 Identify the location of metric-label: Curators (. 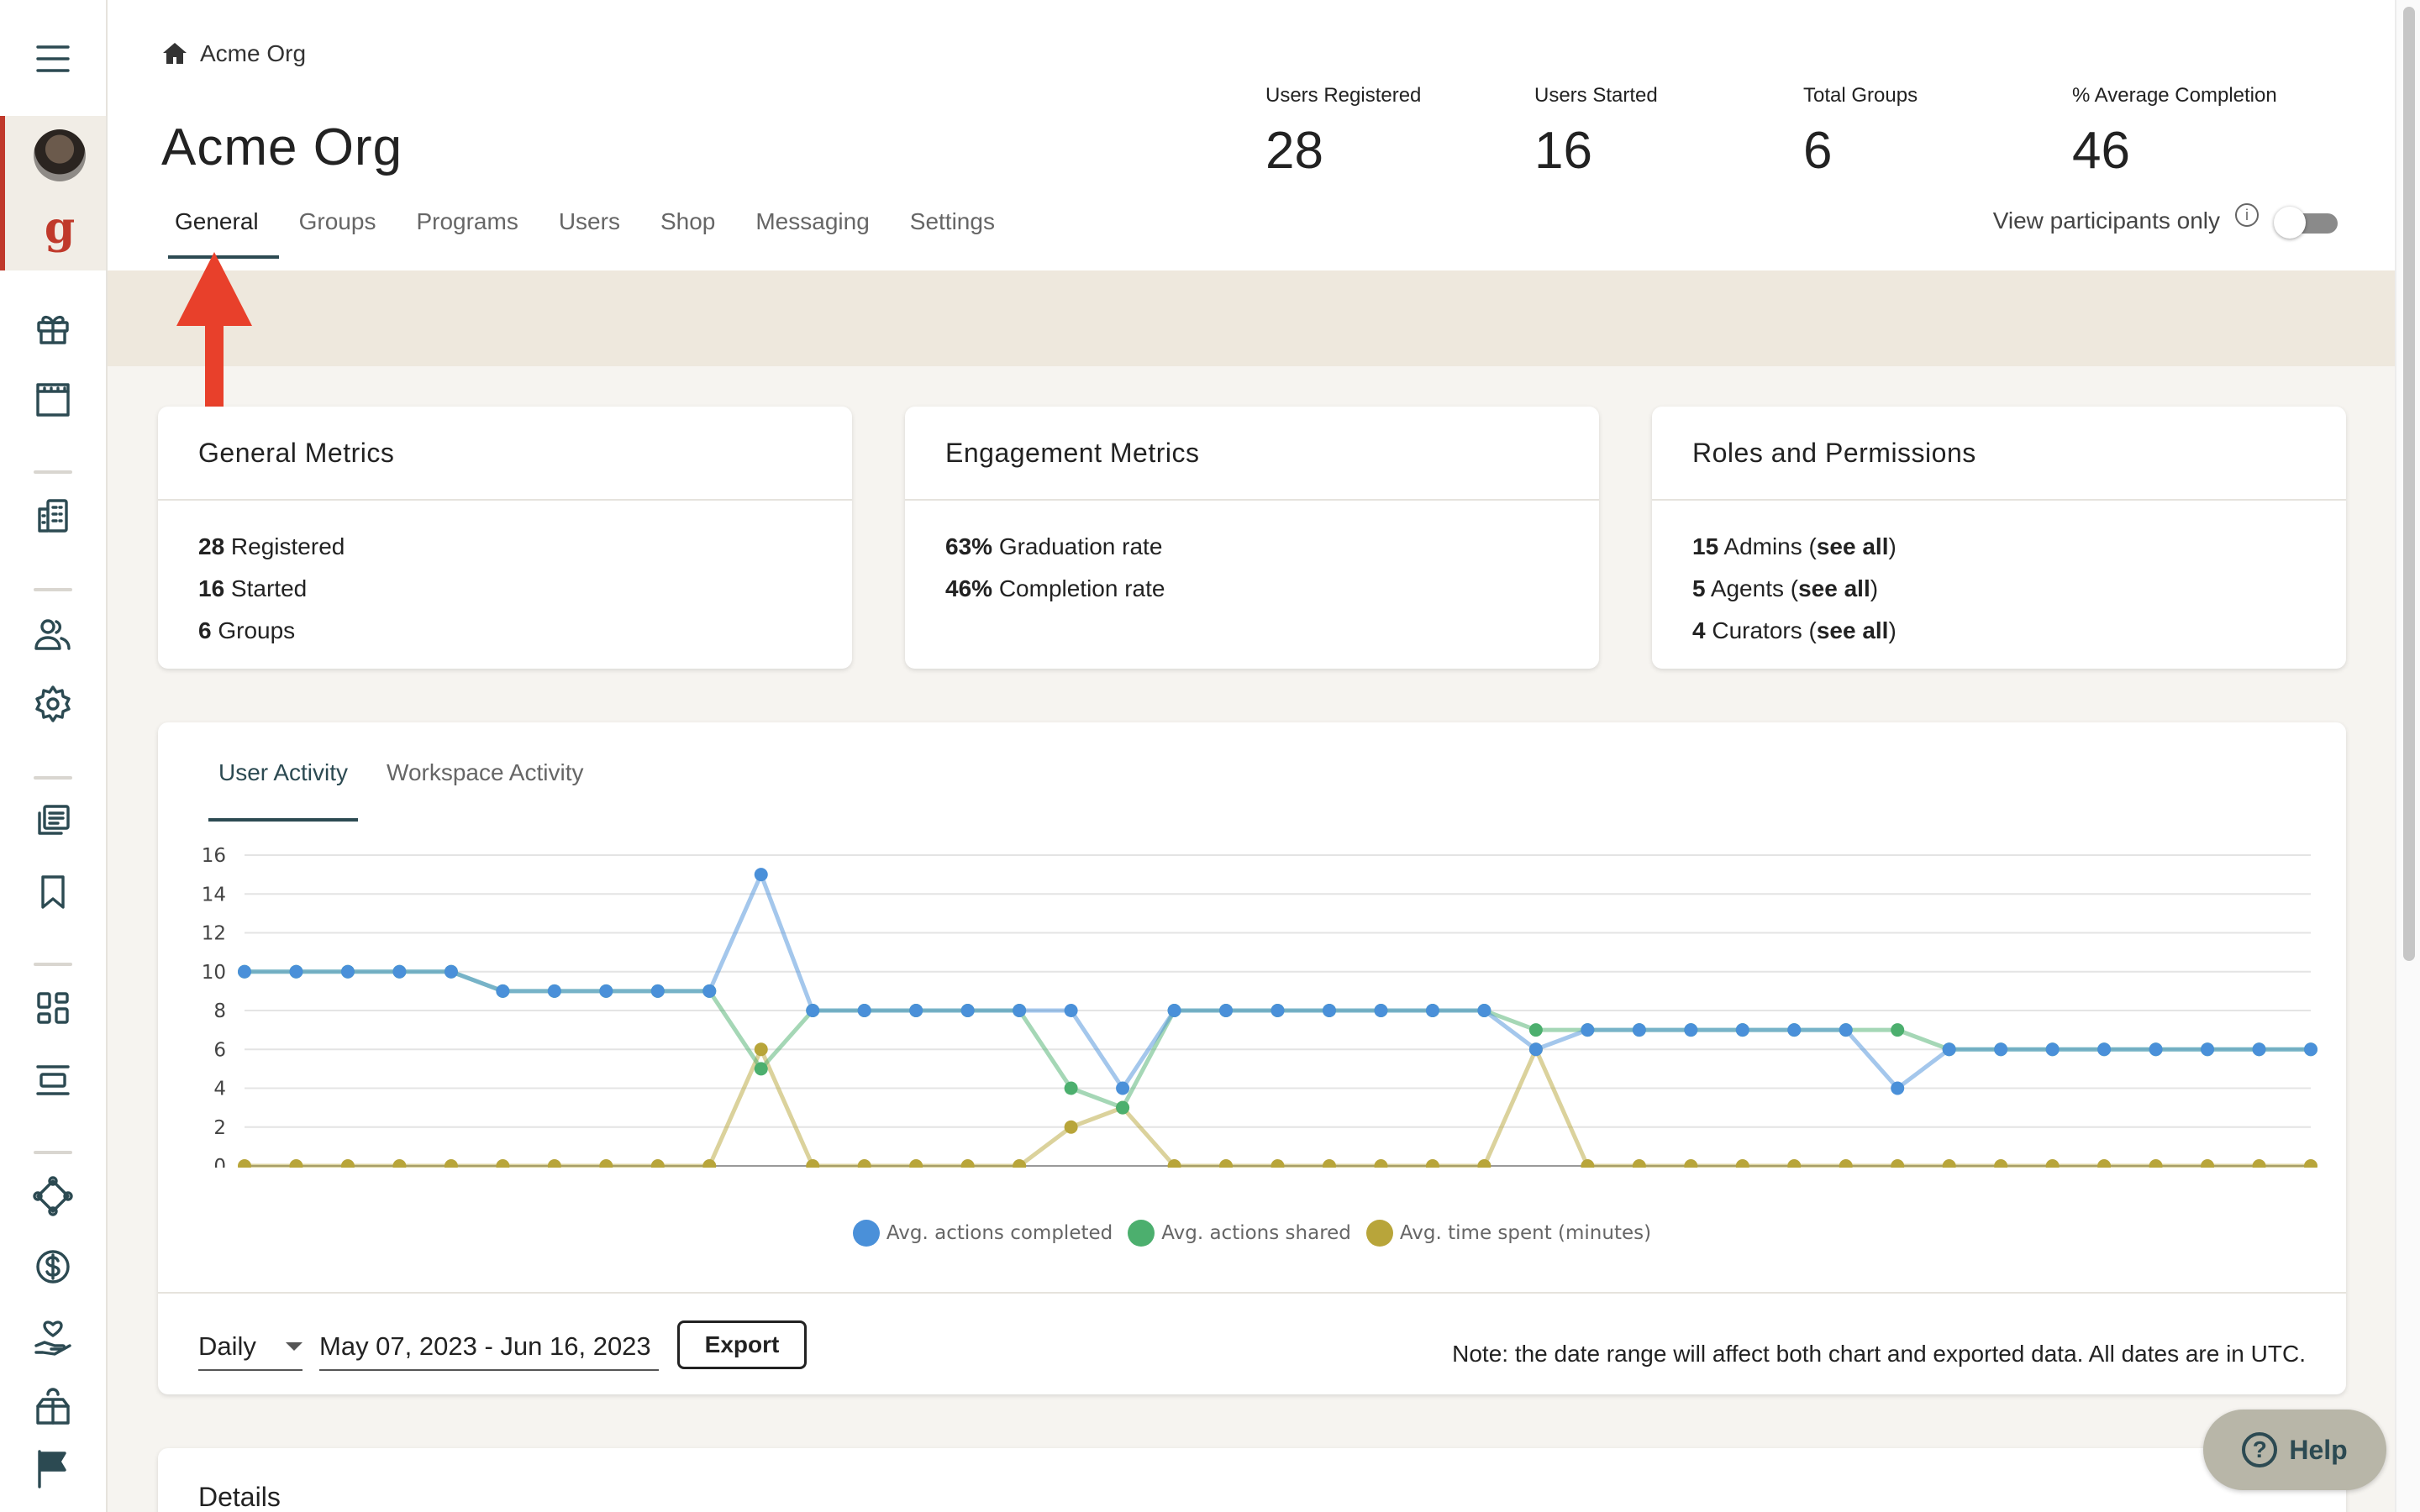
(1761, 630).